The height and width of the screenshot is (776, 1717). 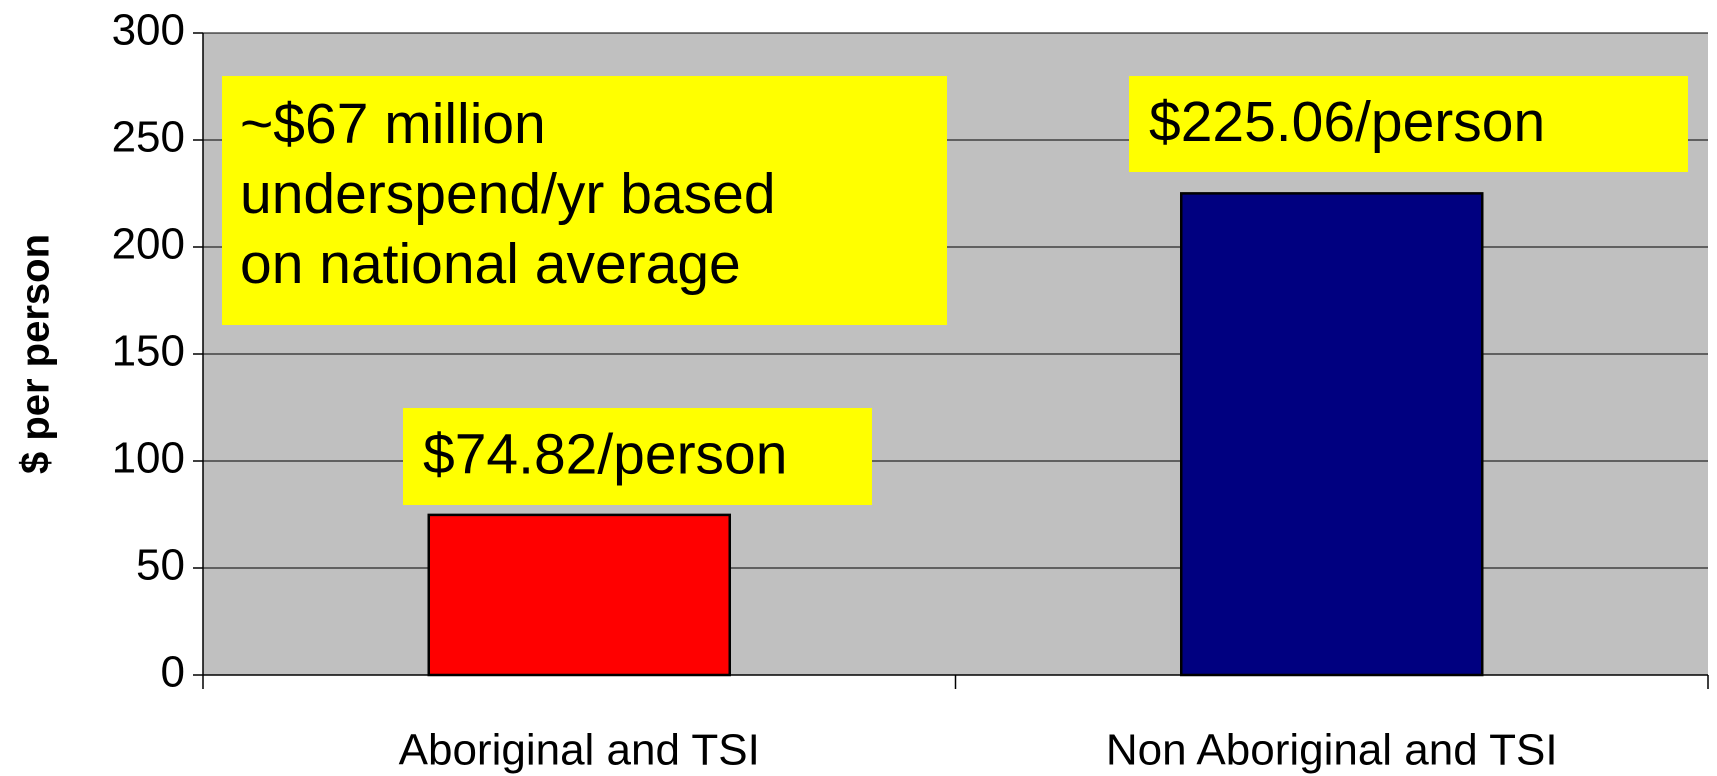 I want to click on x-tick-label: Non Aboriginal and TSI, so click(x=1332, y=750).